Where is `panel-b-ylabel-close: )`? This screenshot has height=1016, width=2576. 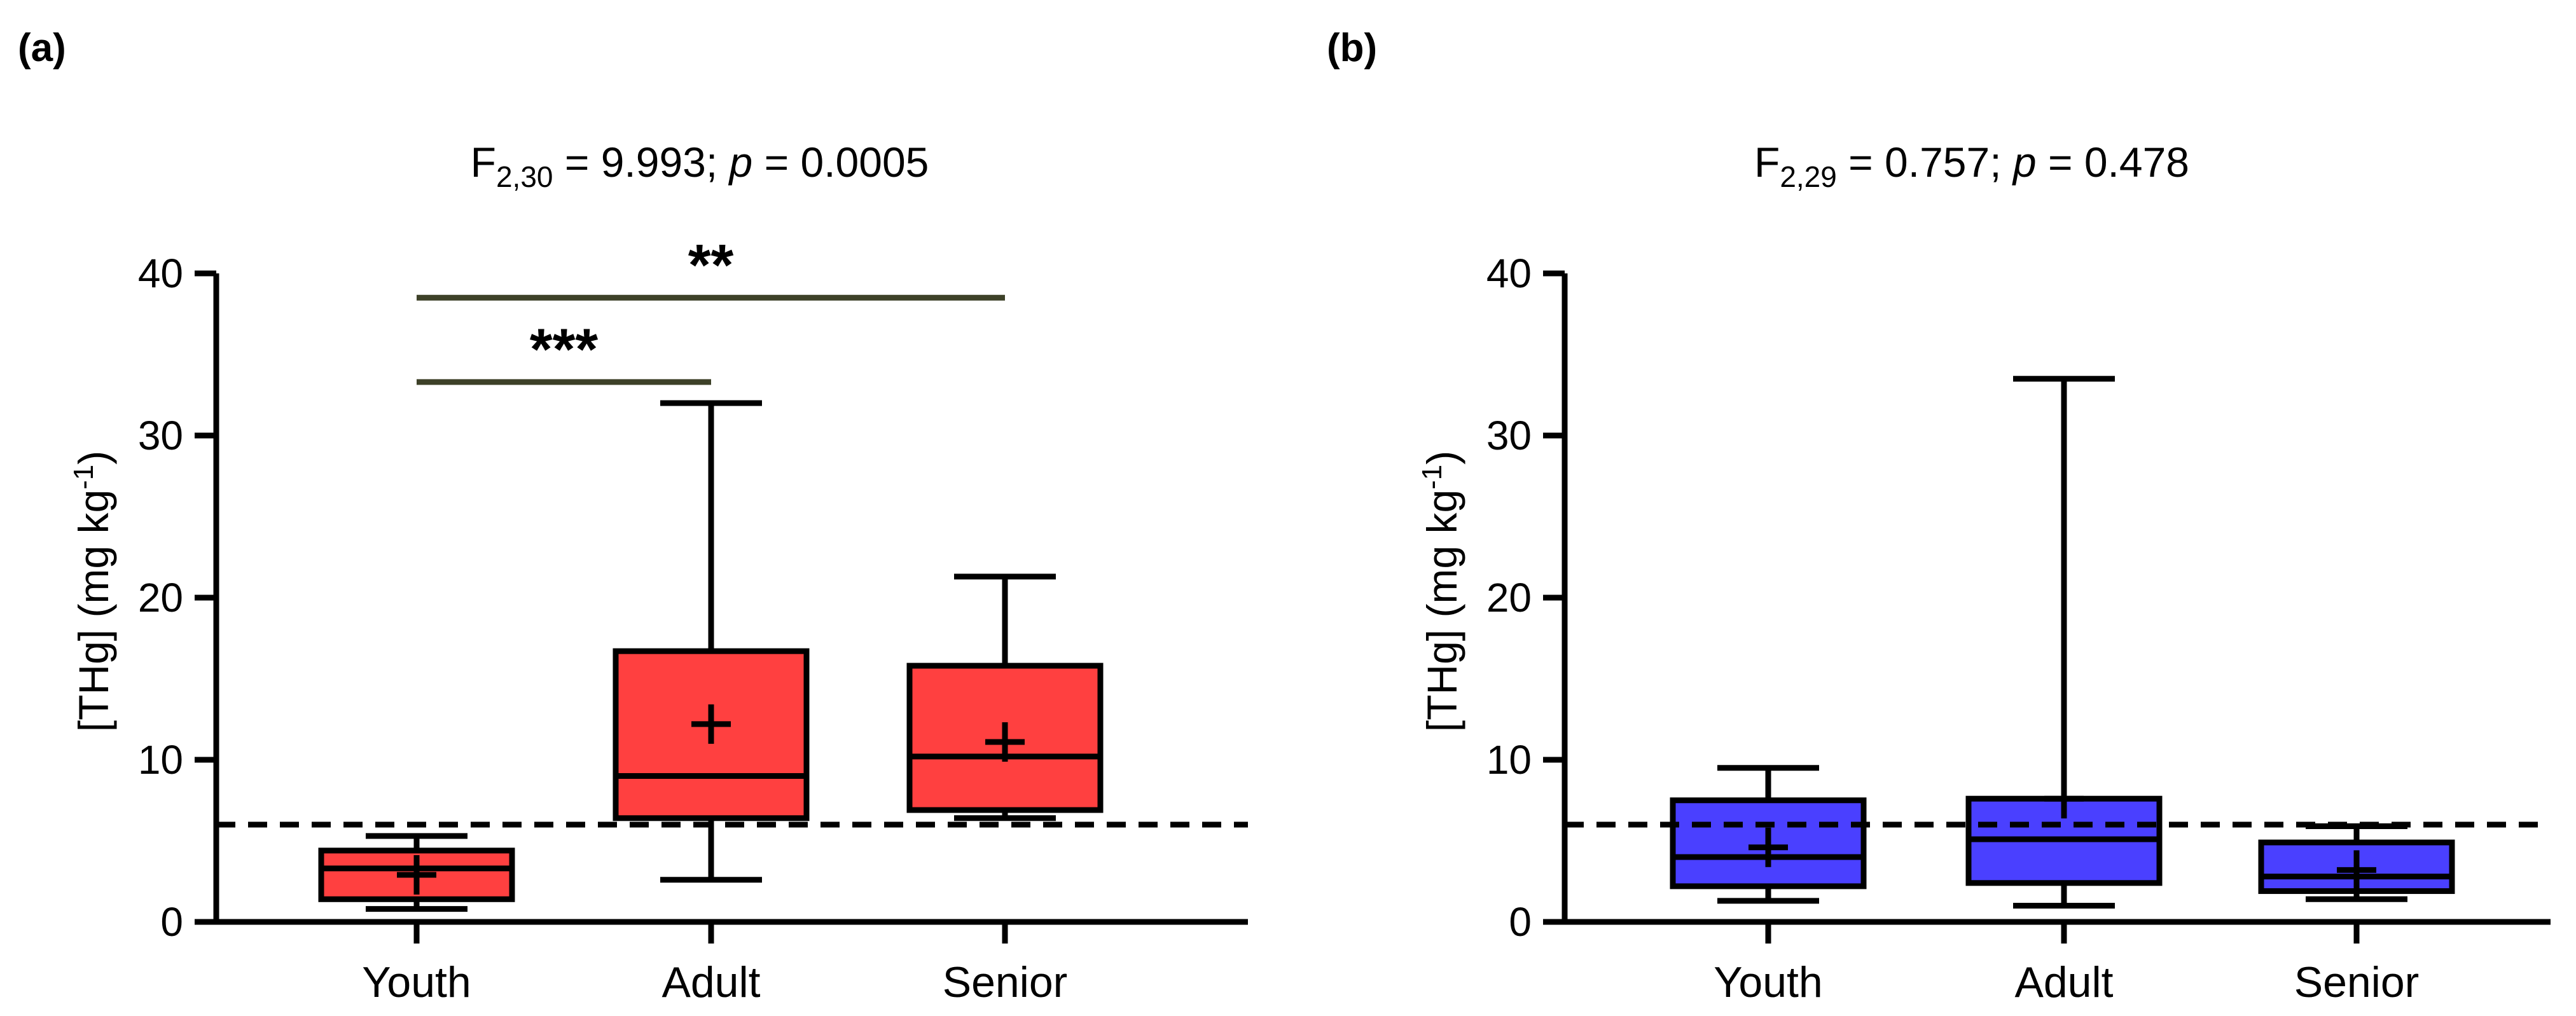 panel-b-ylabel-close: ) is located at coordinates (1441, 458).